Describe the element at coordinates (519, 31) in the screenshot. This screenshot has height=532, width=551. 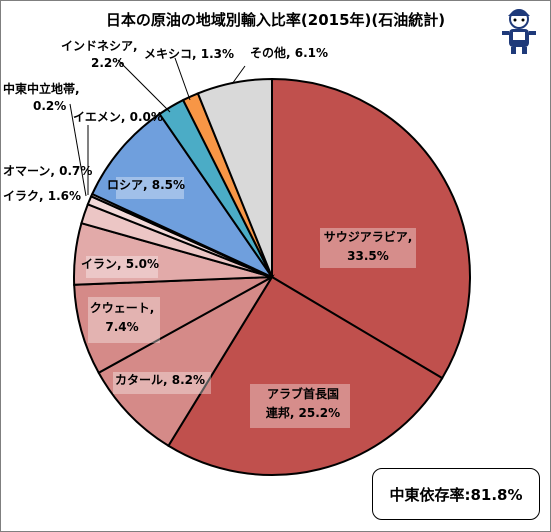
I see `mascot-logo-icon` at that location.